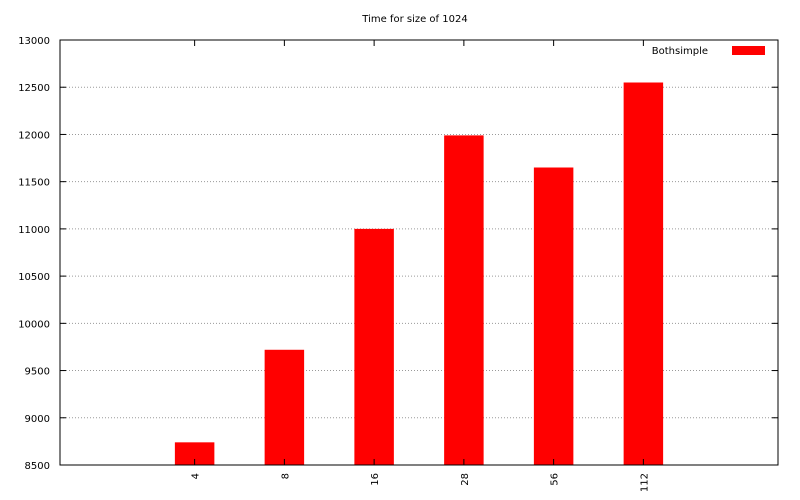 The height and width of the screenshot is (500, 800). I want to click on y-tick-label-9000: 9000, so click(37, 419).